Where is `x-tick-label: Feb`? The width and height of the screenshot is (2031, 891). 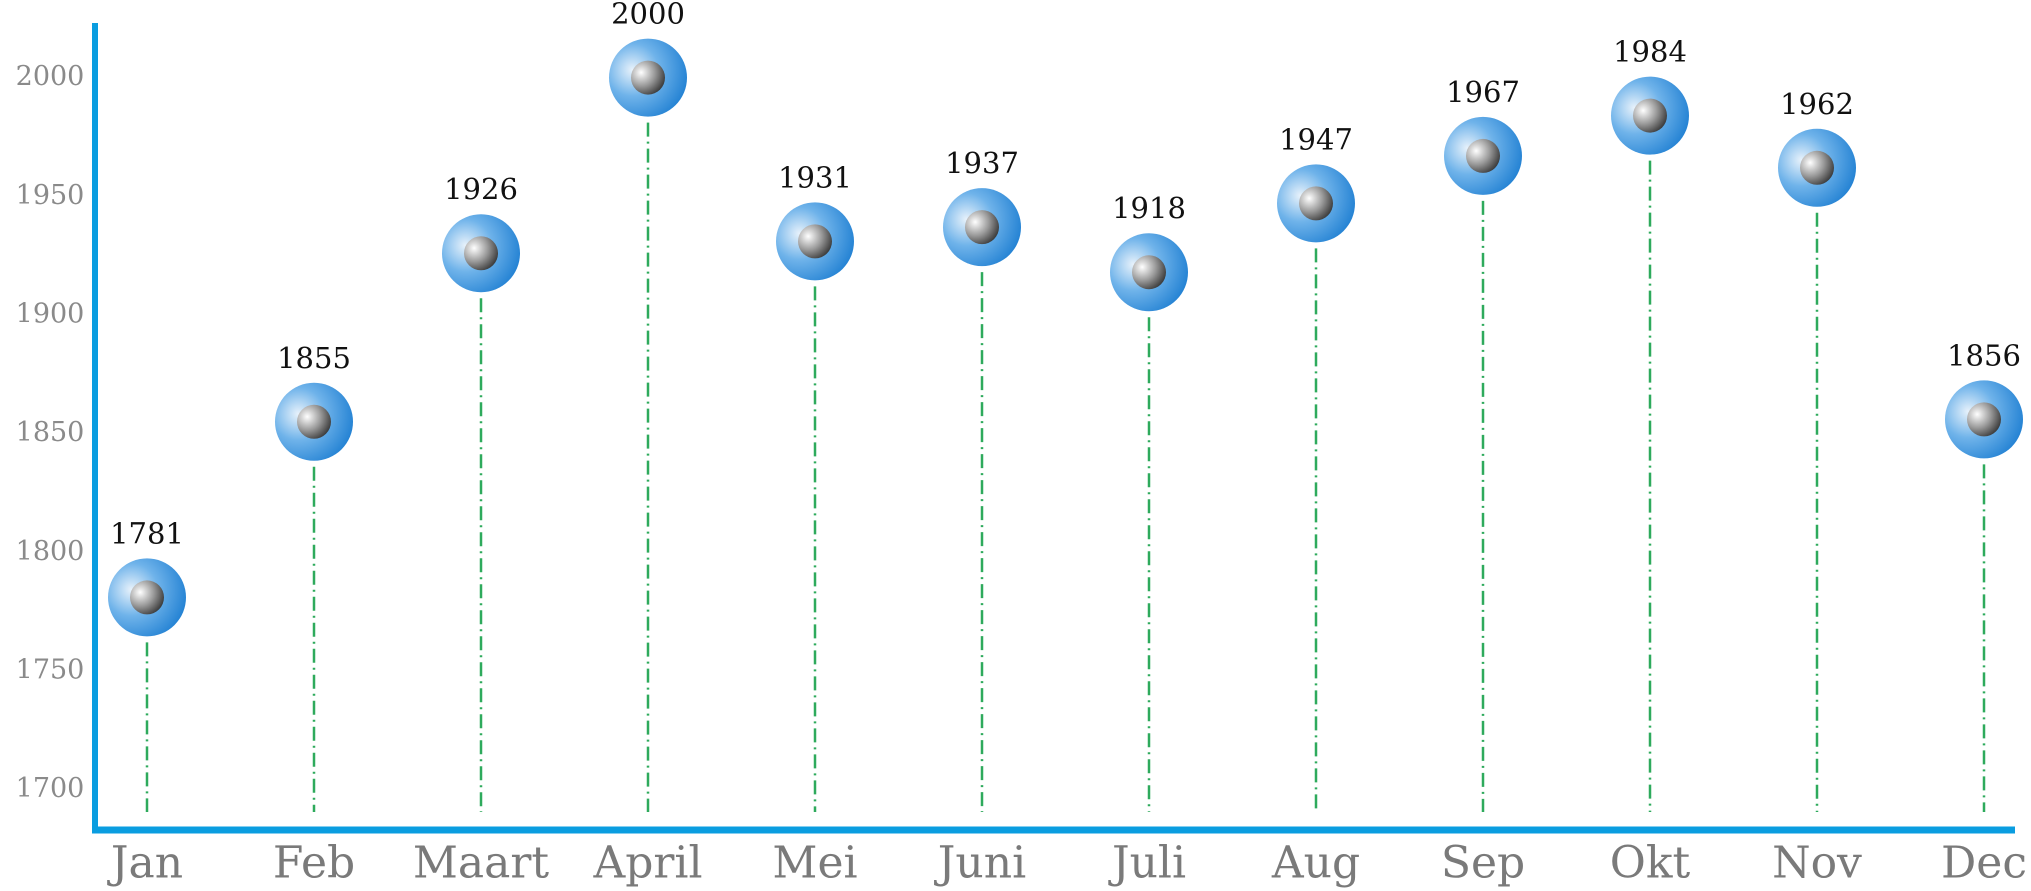 x-tick-label: Feb is located at coordinates (314, 863).